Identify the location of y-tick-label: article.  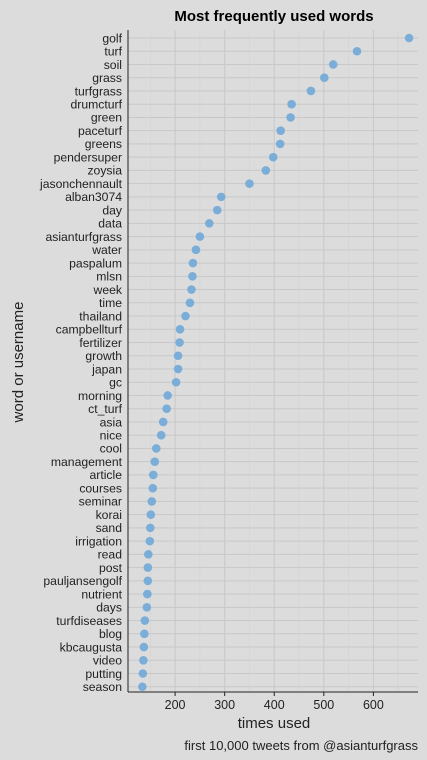
(105, 475).